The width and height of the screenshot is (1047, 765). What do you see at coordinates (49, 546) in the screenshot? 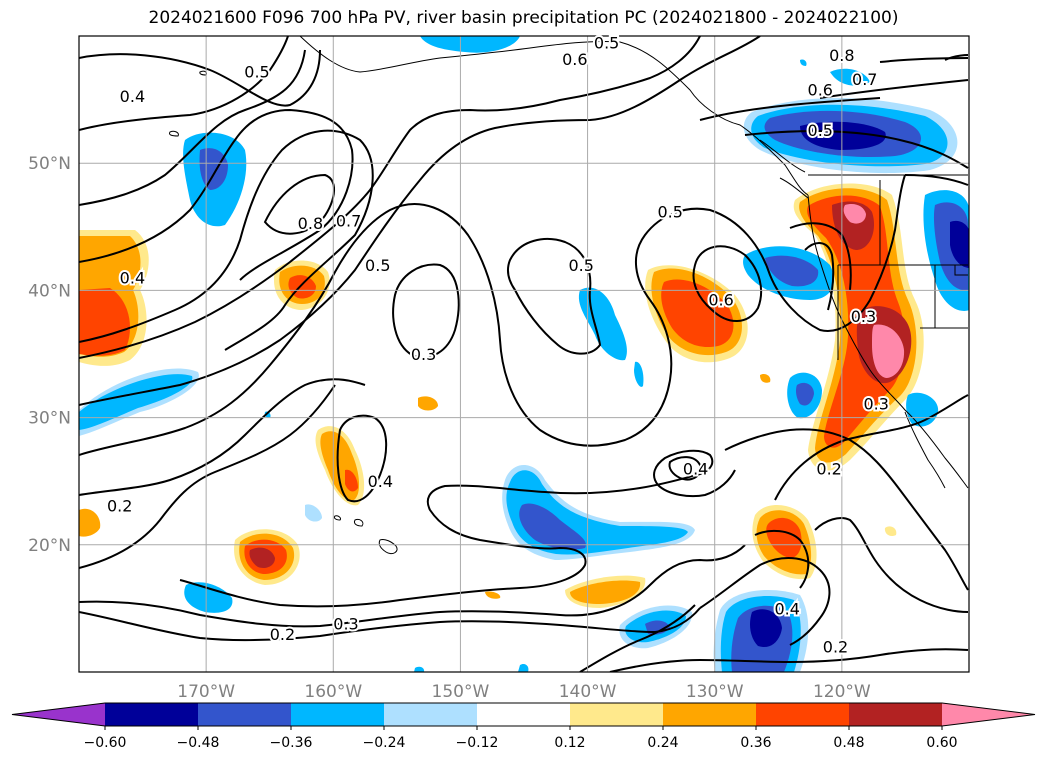
I see `lat-tick-label: 20°N` at bounding box center [49, 546].